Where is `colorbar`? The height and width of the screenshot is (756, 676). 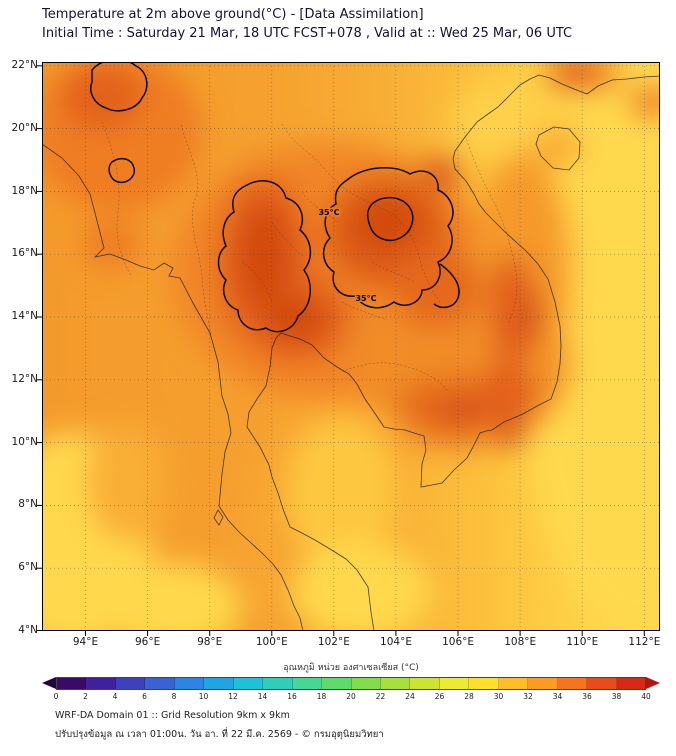
colorbar is located at coordinates (351, 683).